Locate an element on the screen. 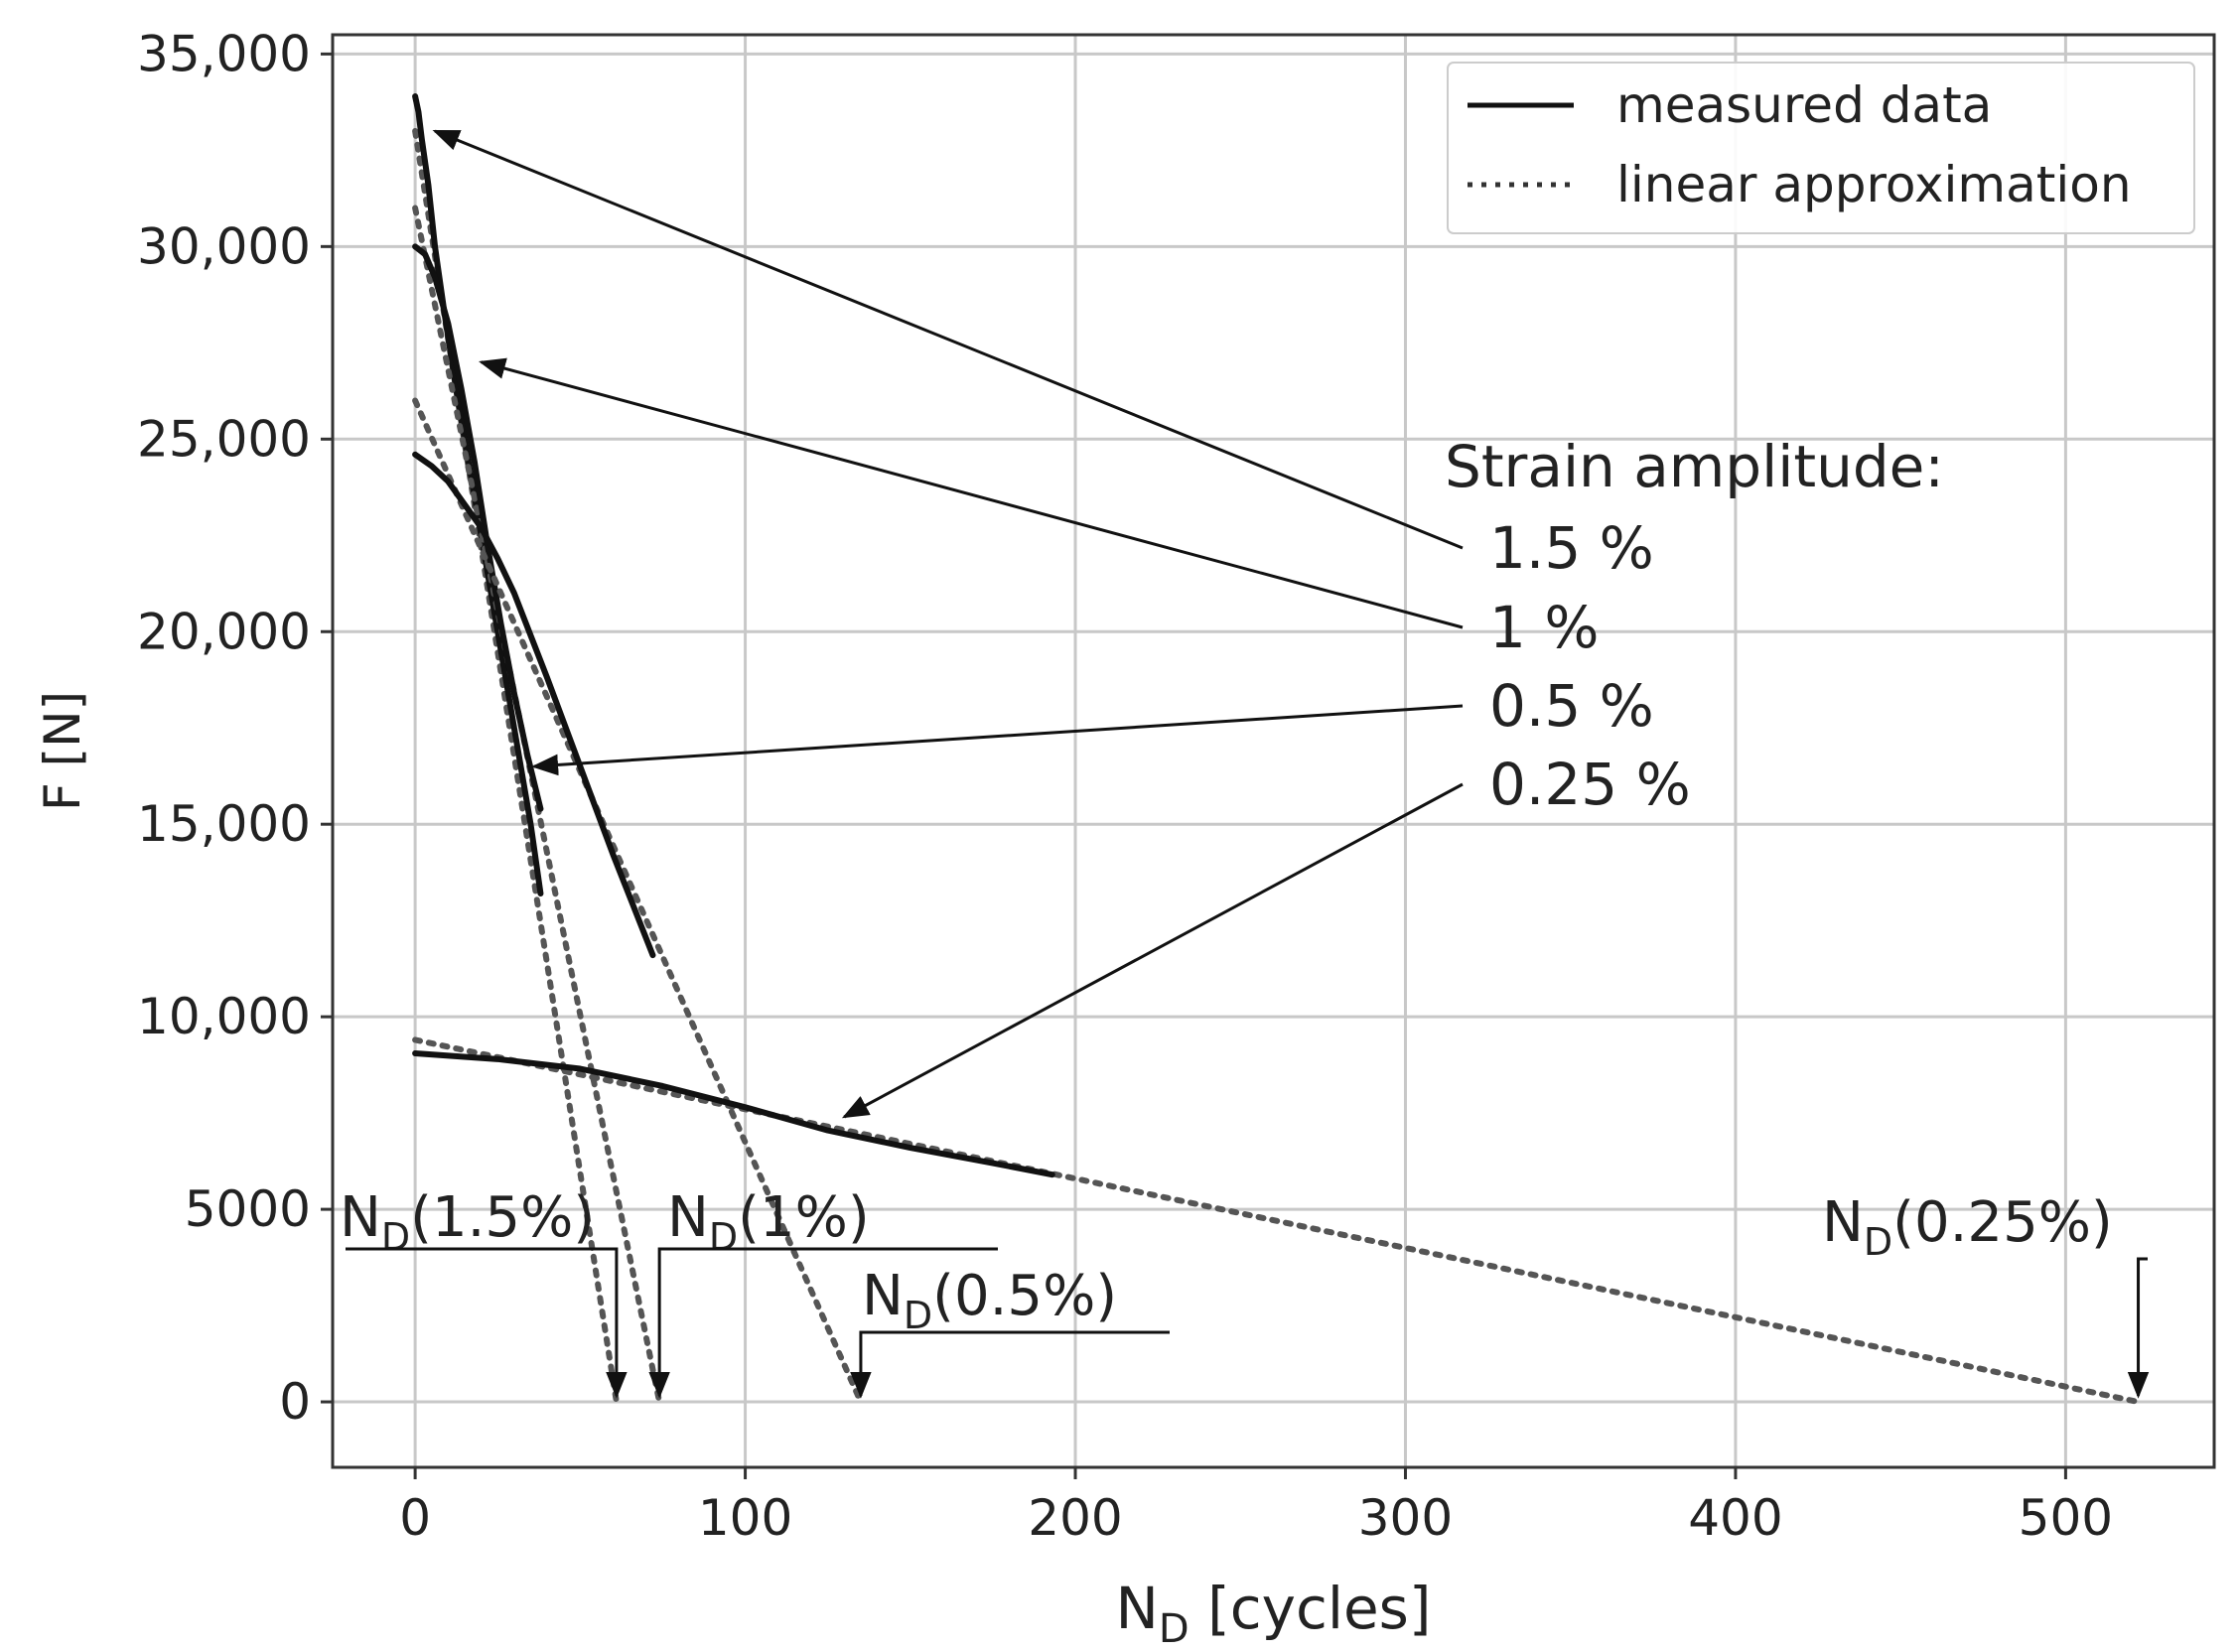 The width and height of the screenshot is (2239, 1652). x-tick-label: 500 is located at coordinates (2066, 1518).